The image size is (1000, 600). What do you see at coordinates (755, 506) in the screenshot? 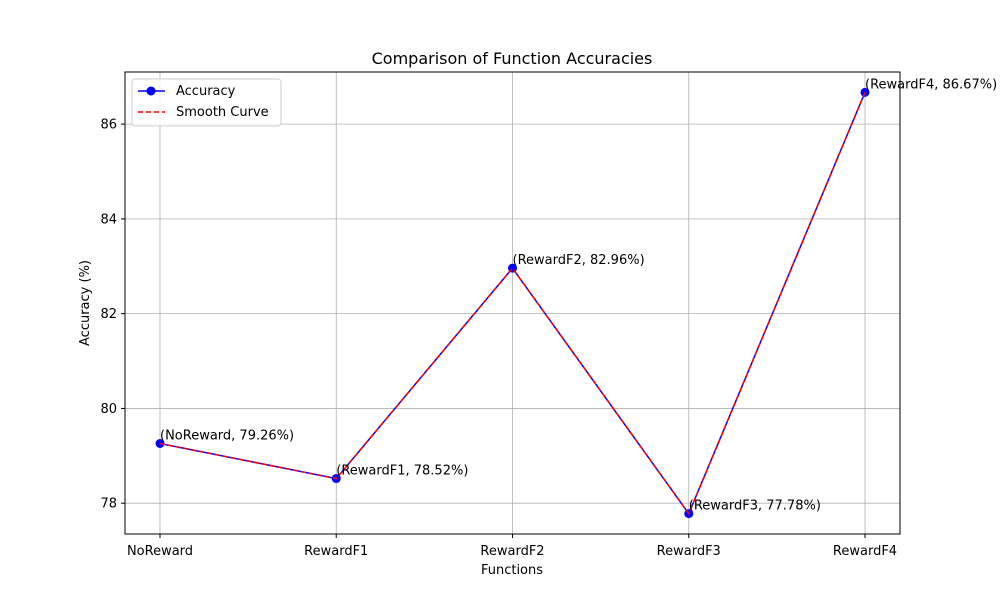
I see `data-label: (RewardF3, 77.78%)` at bounding box center [755, 506].